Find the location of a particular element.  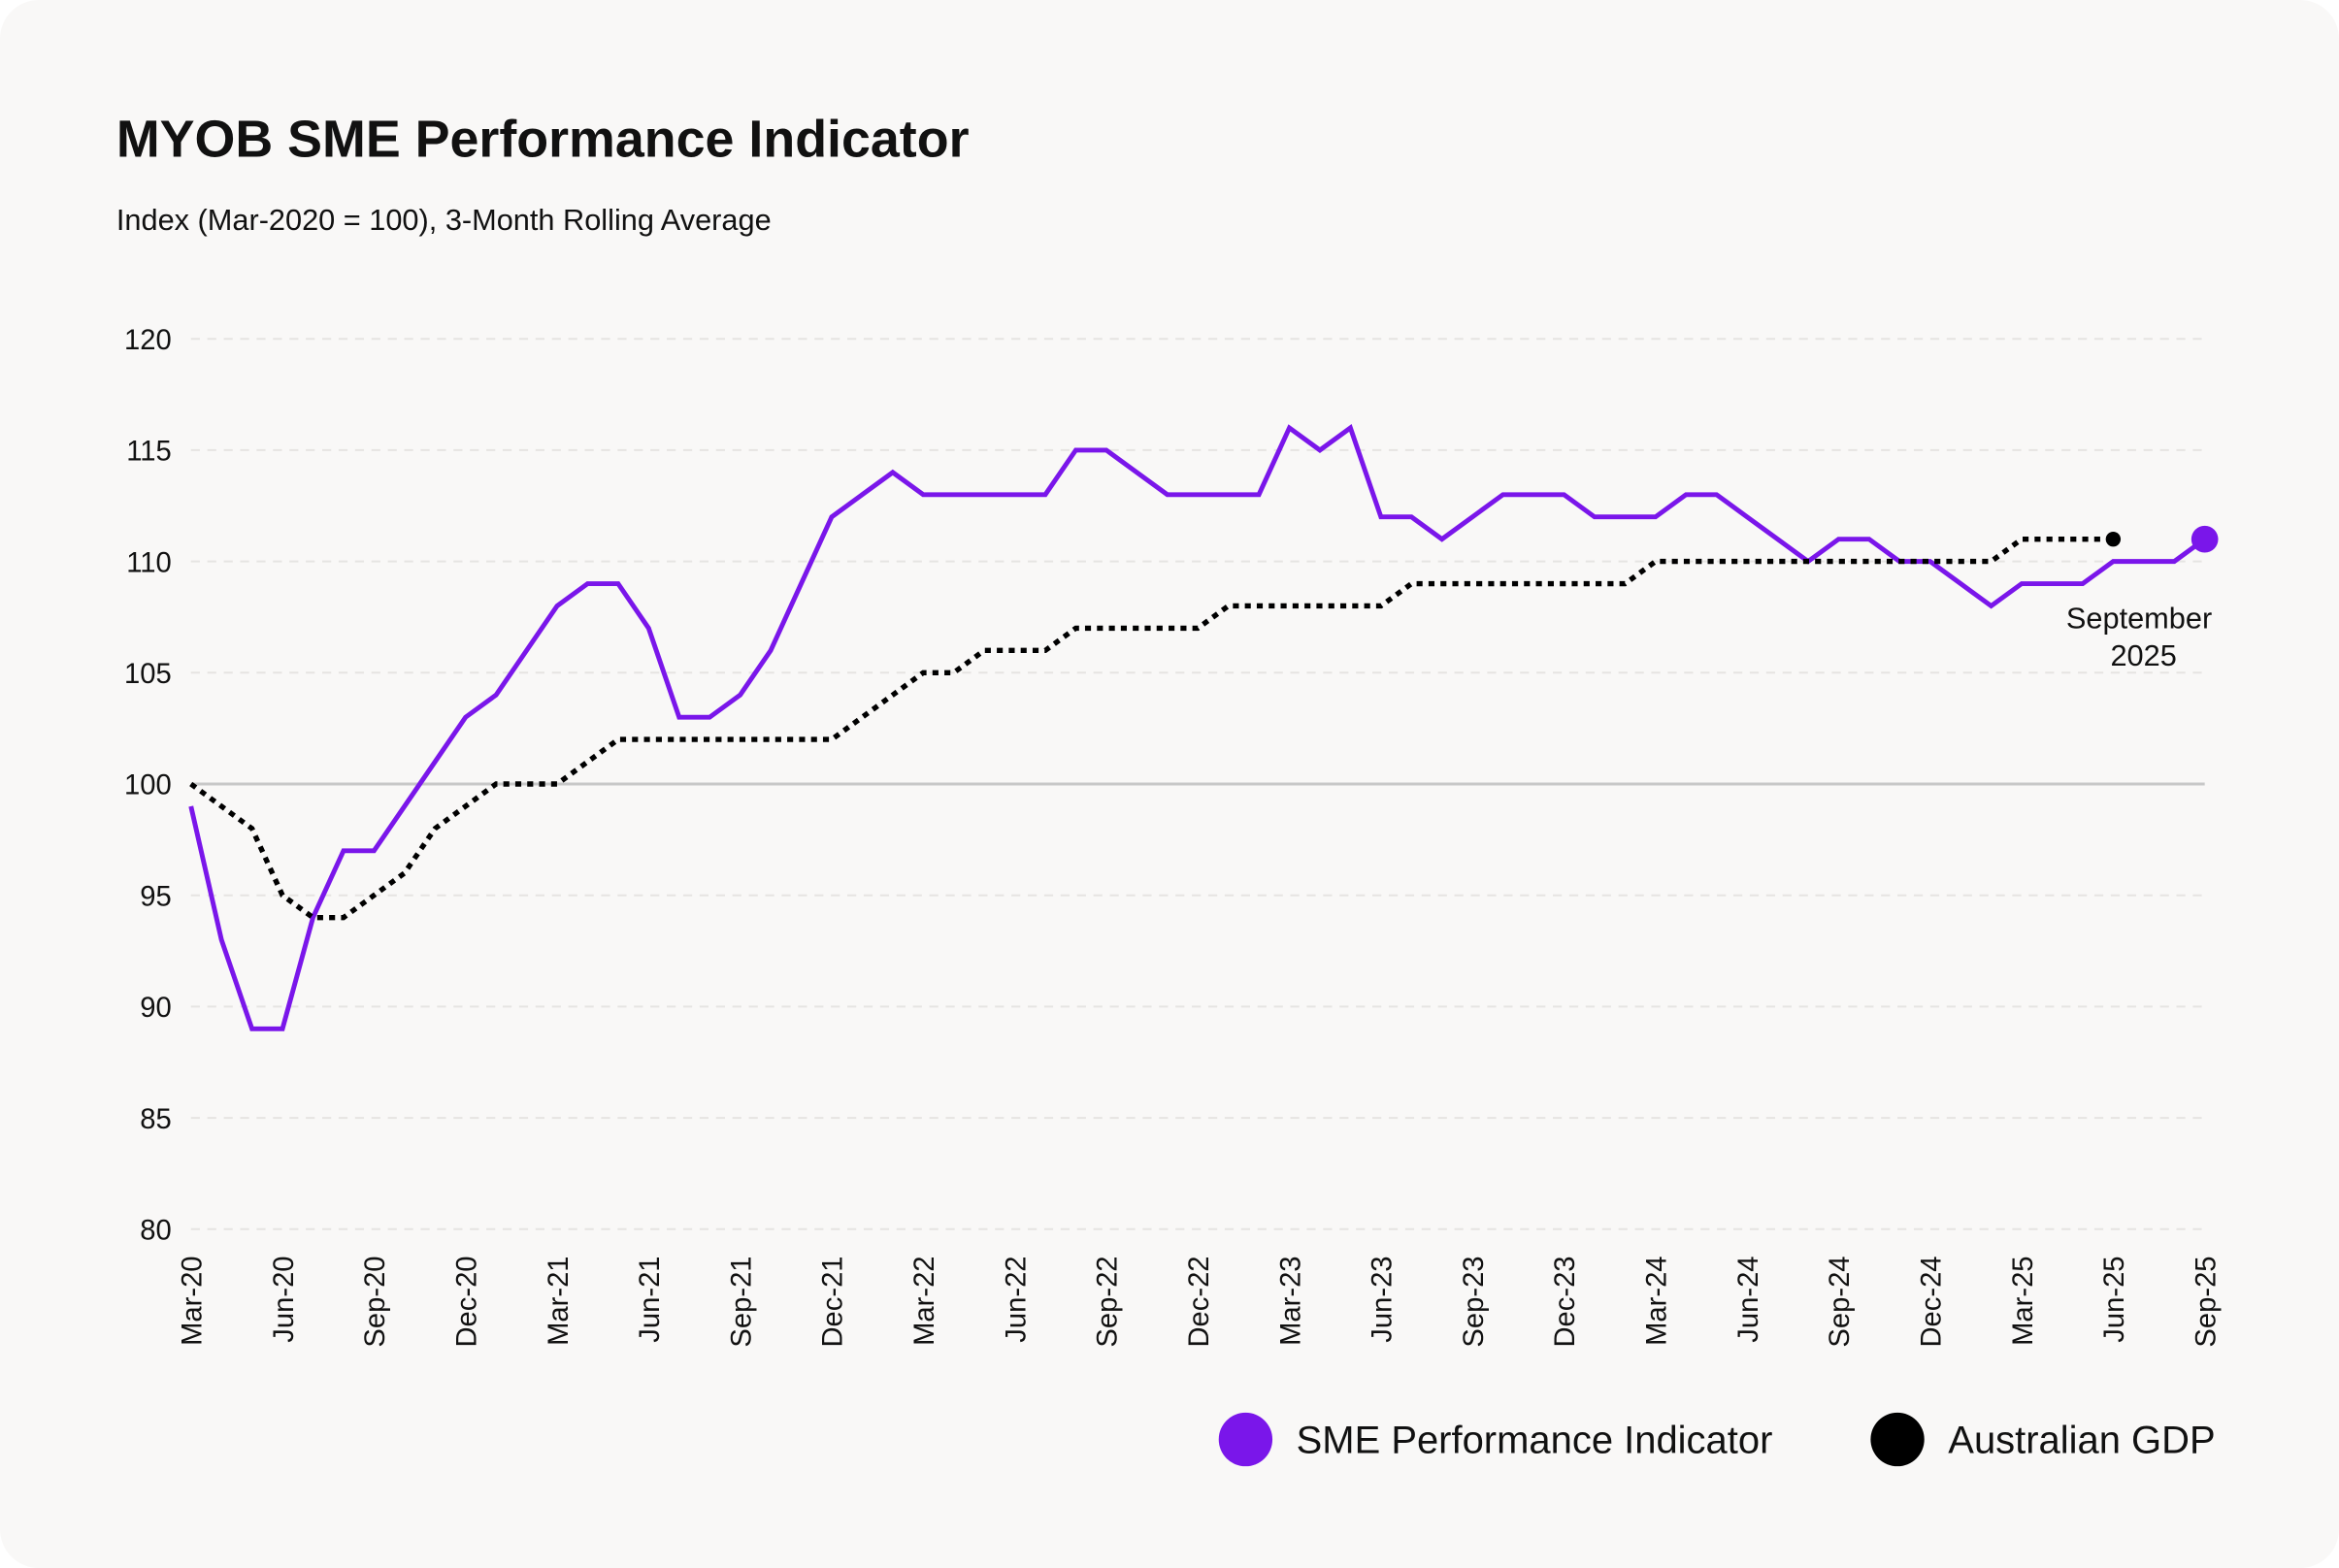

x-tick-label: Sep-20 is located at coordinates (375, 1301).